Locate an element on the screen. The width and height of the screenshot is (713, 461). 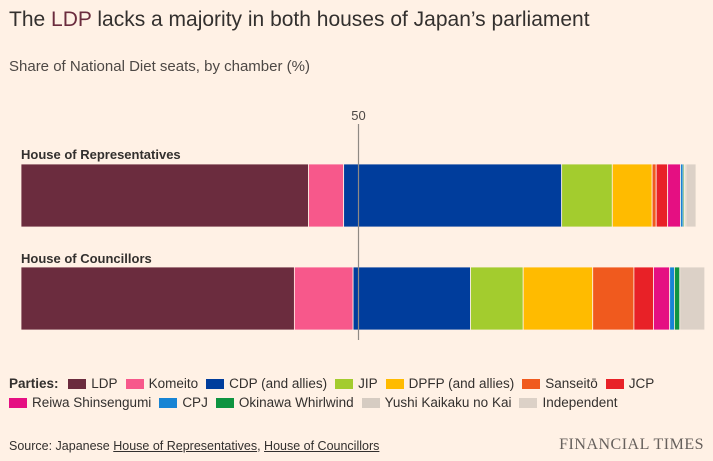
legend-label: JIP is located at coordinates (368, 383).